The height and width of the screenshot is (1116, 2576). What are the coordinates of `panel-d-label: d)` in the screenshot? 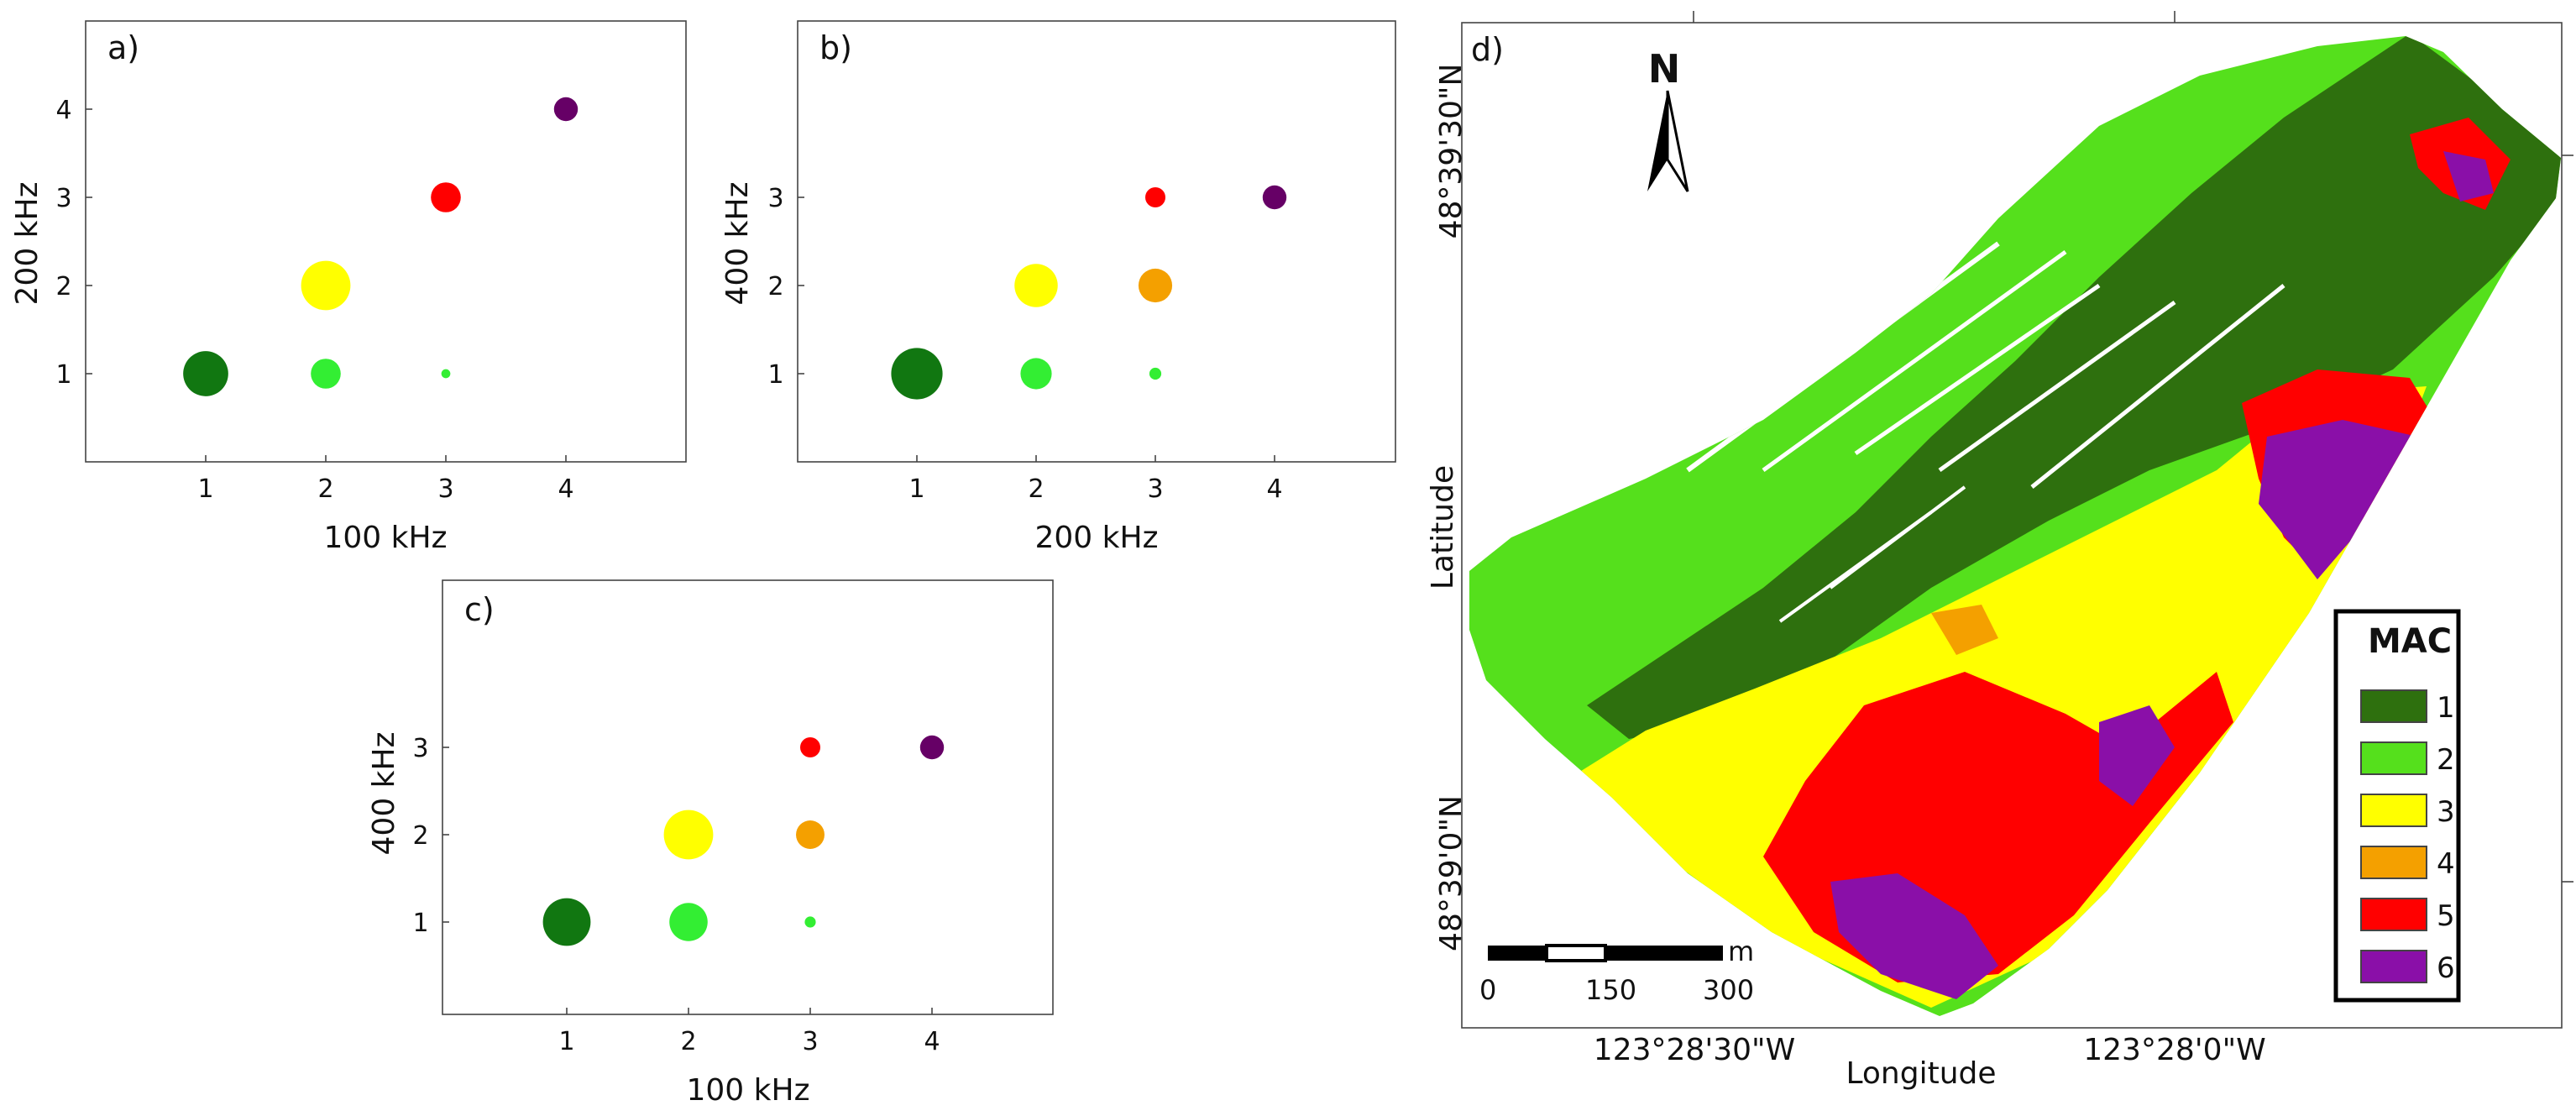 It's located at (1487, 50).